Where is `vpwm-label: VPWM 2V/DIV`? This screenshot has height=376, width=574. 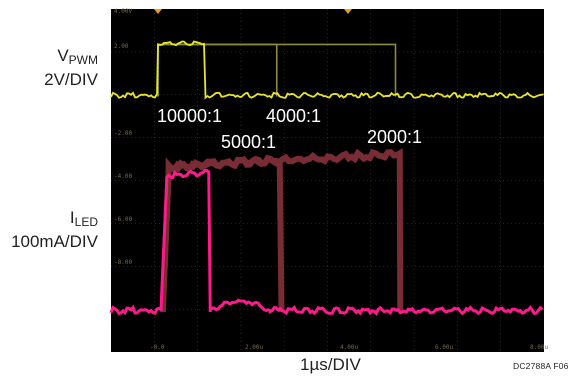
vpwm-label: VPWM 2V/DIV is located at coordinates (54, 67).